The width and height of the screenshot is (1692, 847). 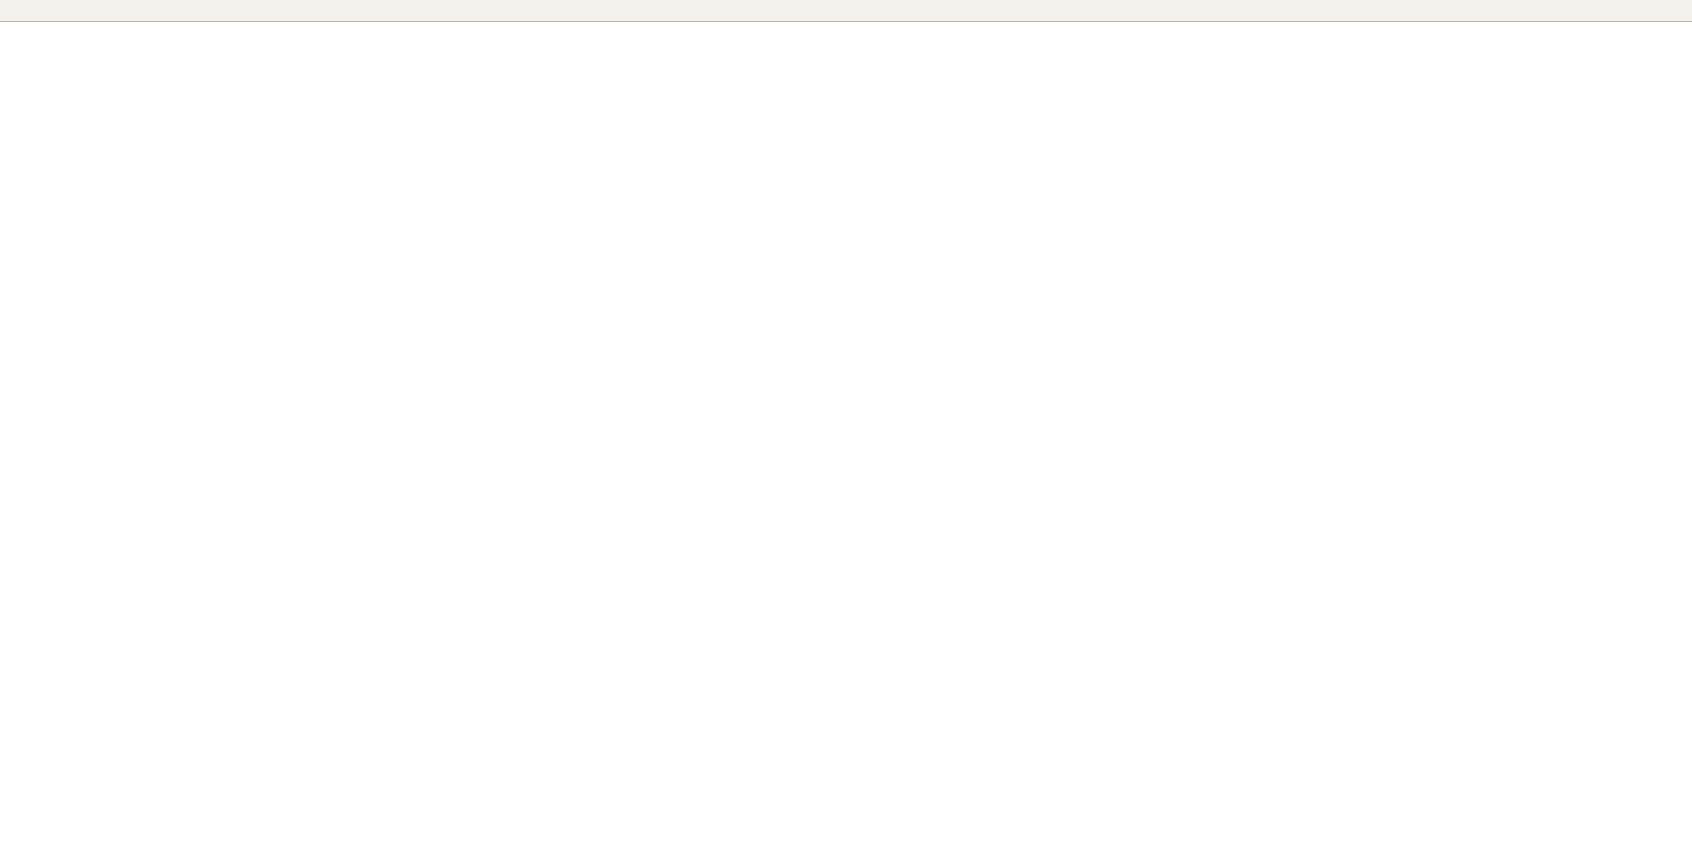 What do you see at coordinates (846, 11) in the screenshot?
I see `toolbar` at bounding box center [846, 11].